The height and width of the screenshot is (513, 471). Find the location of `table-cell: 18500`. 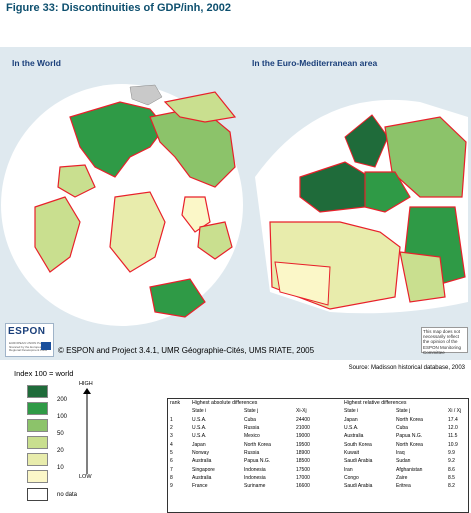

table-cell: 18500 is located at coordinates (303, 461).